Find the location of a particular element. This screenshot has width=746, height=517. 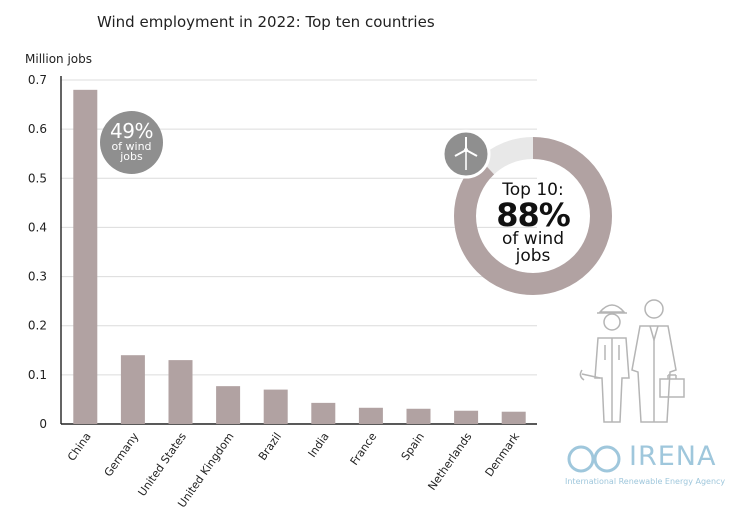

bar-china is located at coordinates (85, 256).